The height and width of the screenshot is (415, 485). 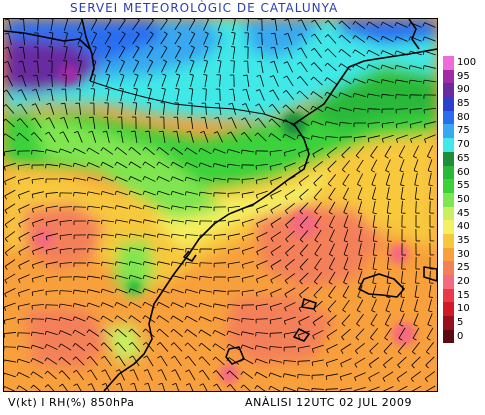 I want to click on legend-label: 60, so click(x=463, y=172).